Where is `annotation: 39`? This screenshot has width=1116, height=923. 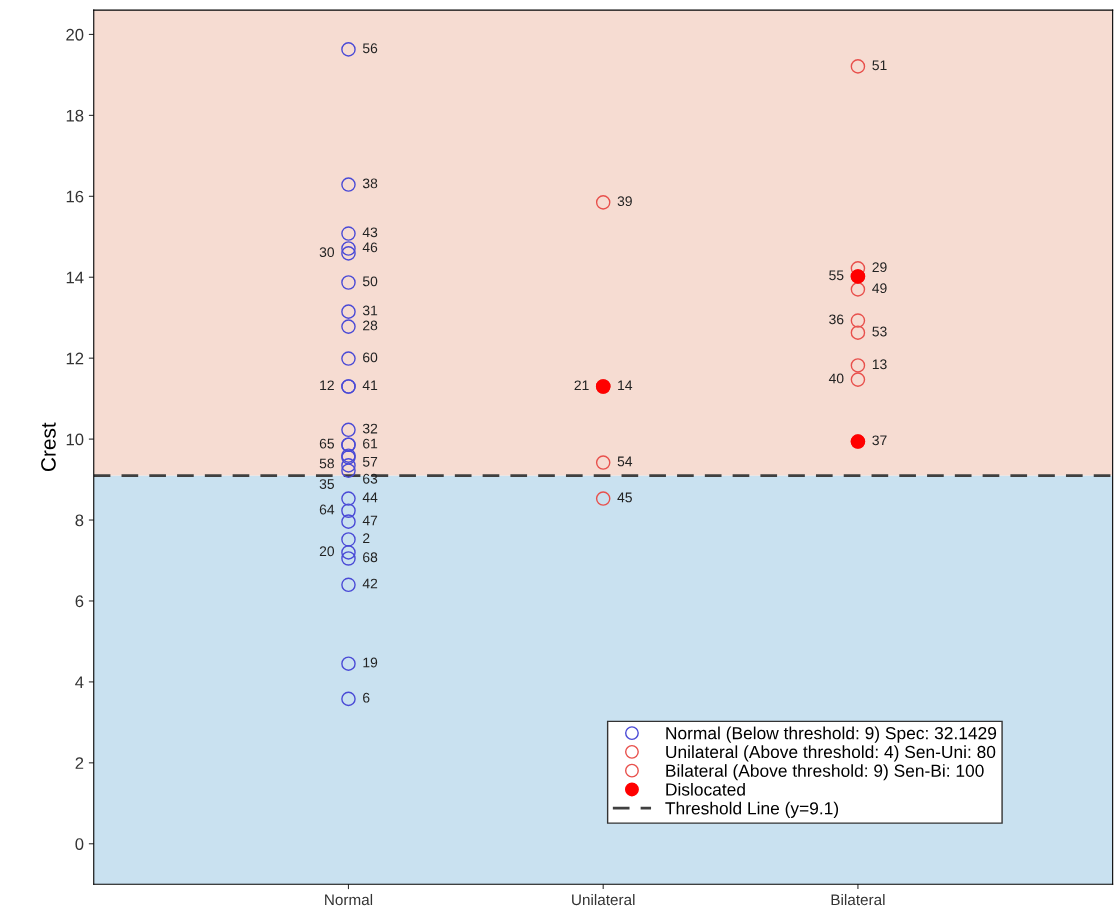
annotation: 39 is located at coordinates (624, 201).